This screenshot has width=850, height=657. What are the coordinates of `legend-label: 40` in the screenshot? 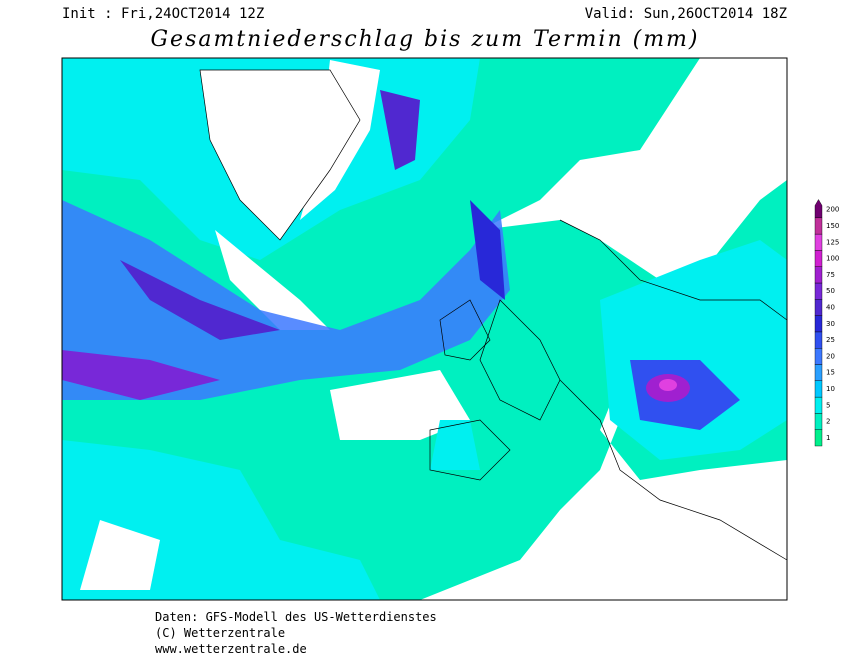 It's located at (830, 307).